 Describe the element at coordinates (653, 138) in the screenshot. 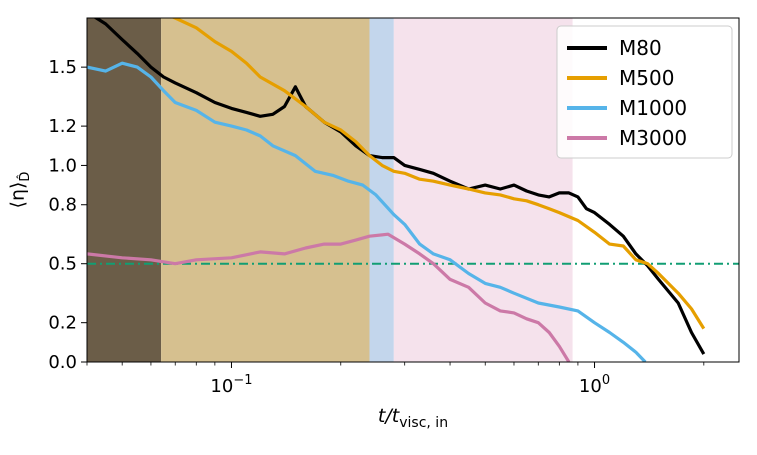

I see `legend-label: M3000` at that location.